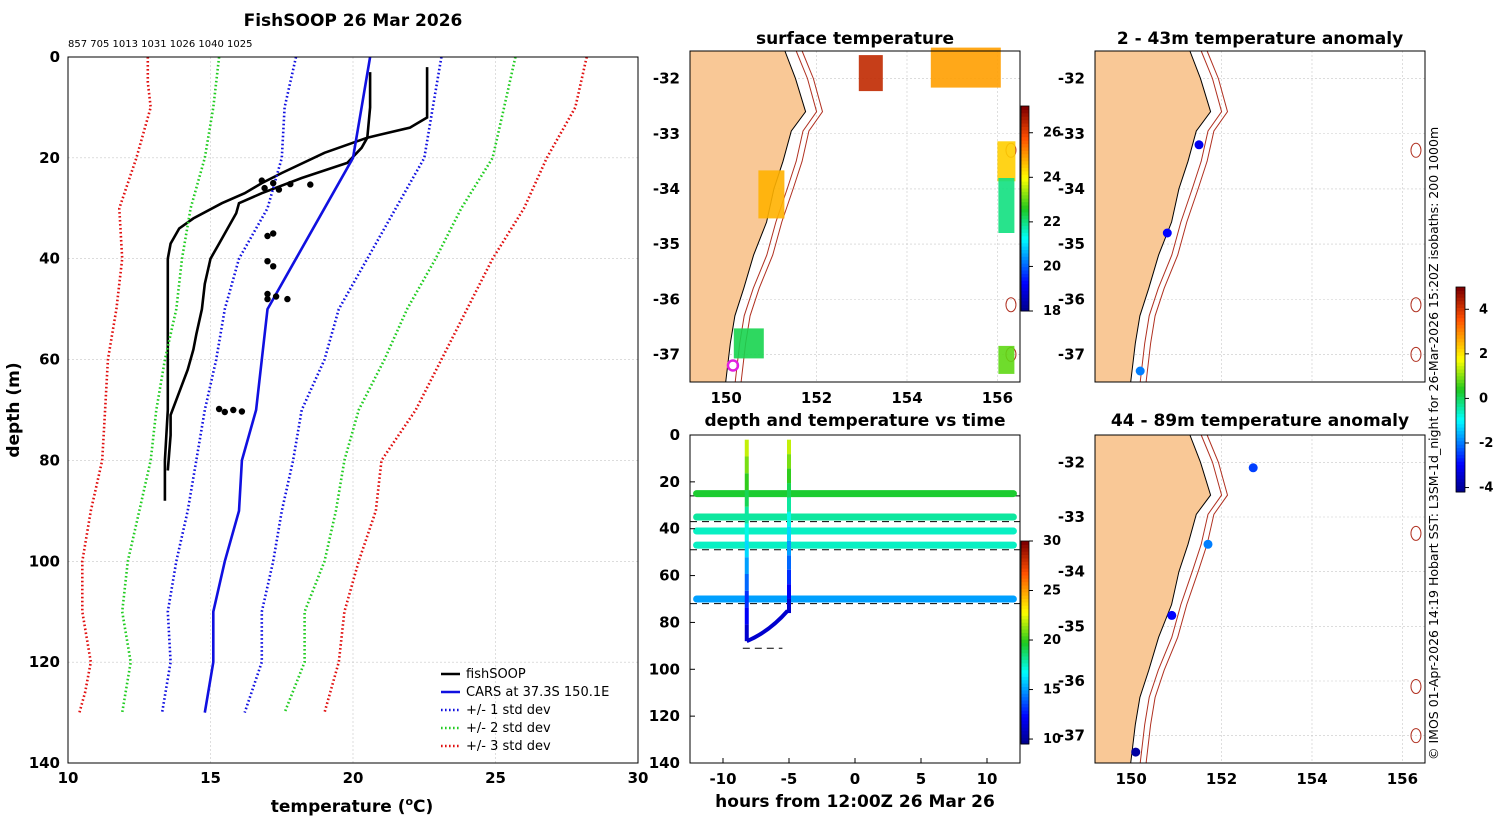 The image size is (1500, 820). Describe the element at coordinates (1260, 216) in the screenshot. I see `anomaly-shallow-frame` at that location.